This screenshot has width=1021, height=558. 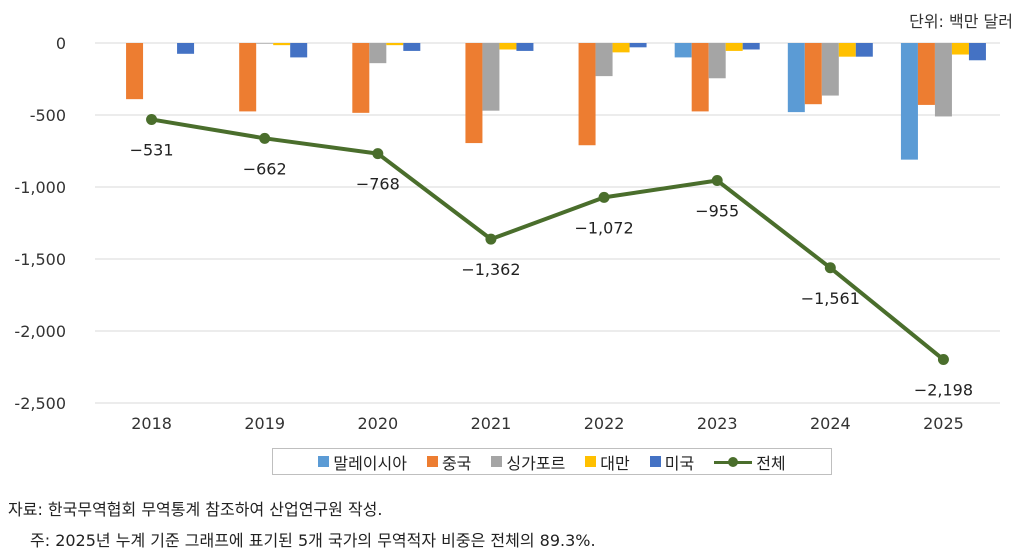 What do you see at coordinates (491, 423) in the screenshot?
I see `x-tick-label: 2021` at bounding box center [491, 423].